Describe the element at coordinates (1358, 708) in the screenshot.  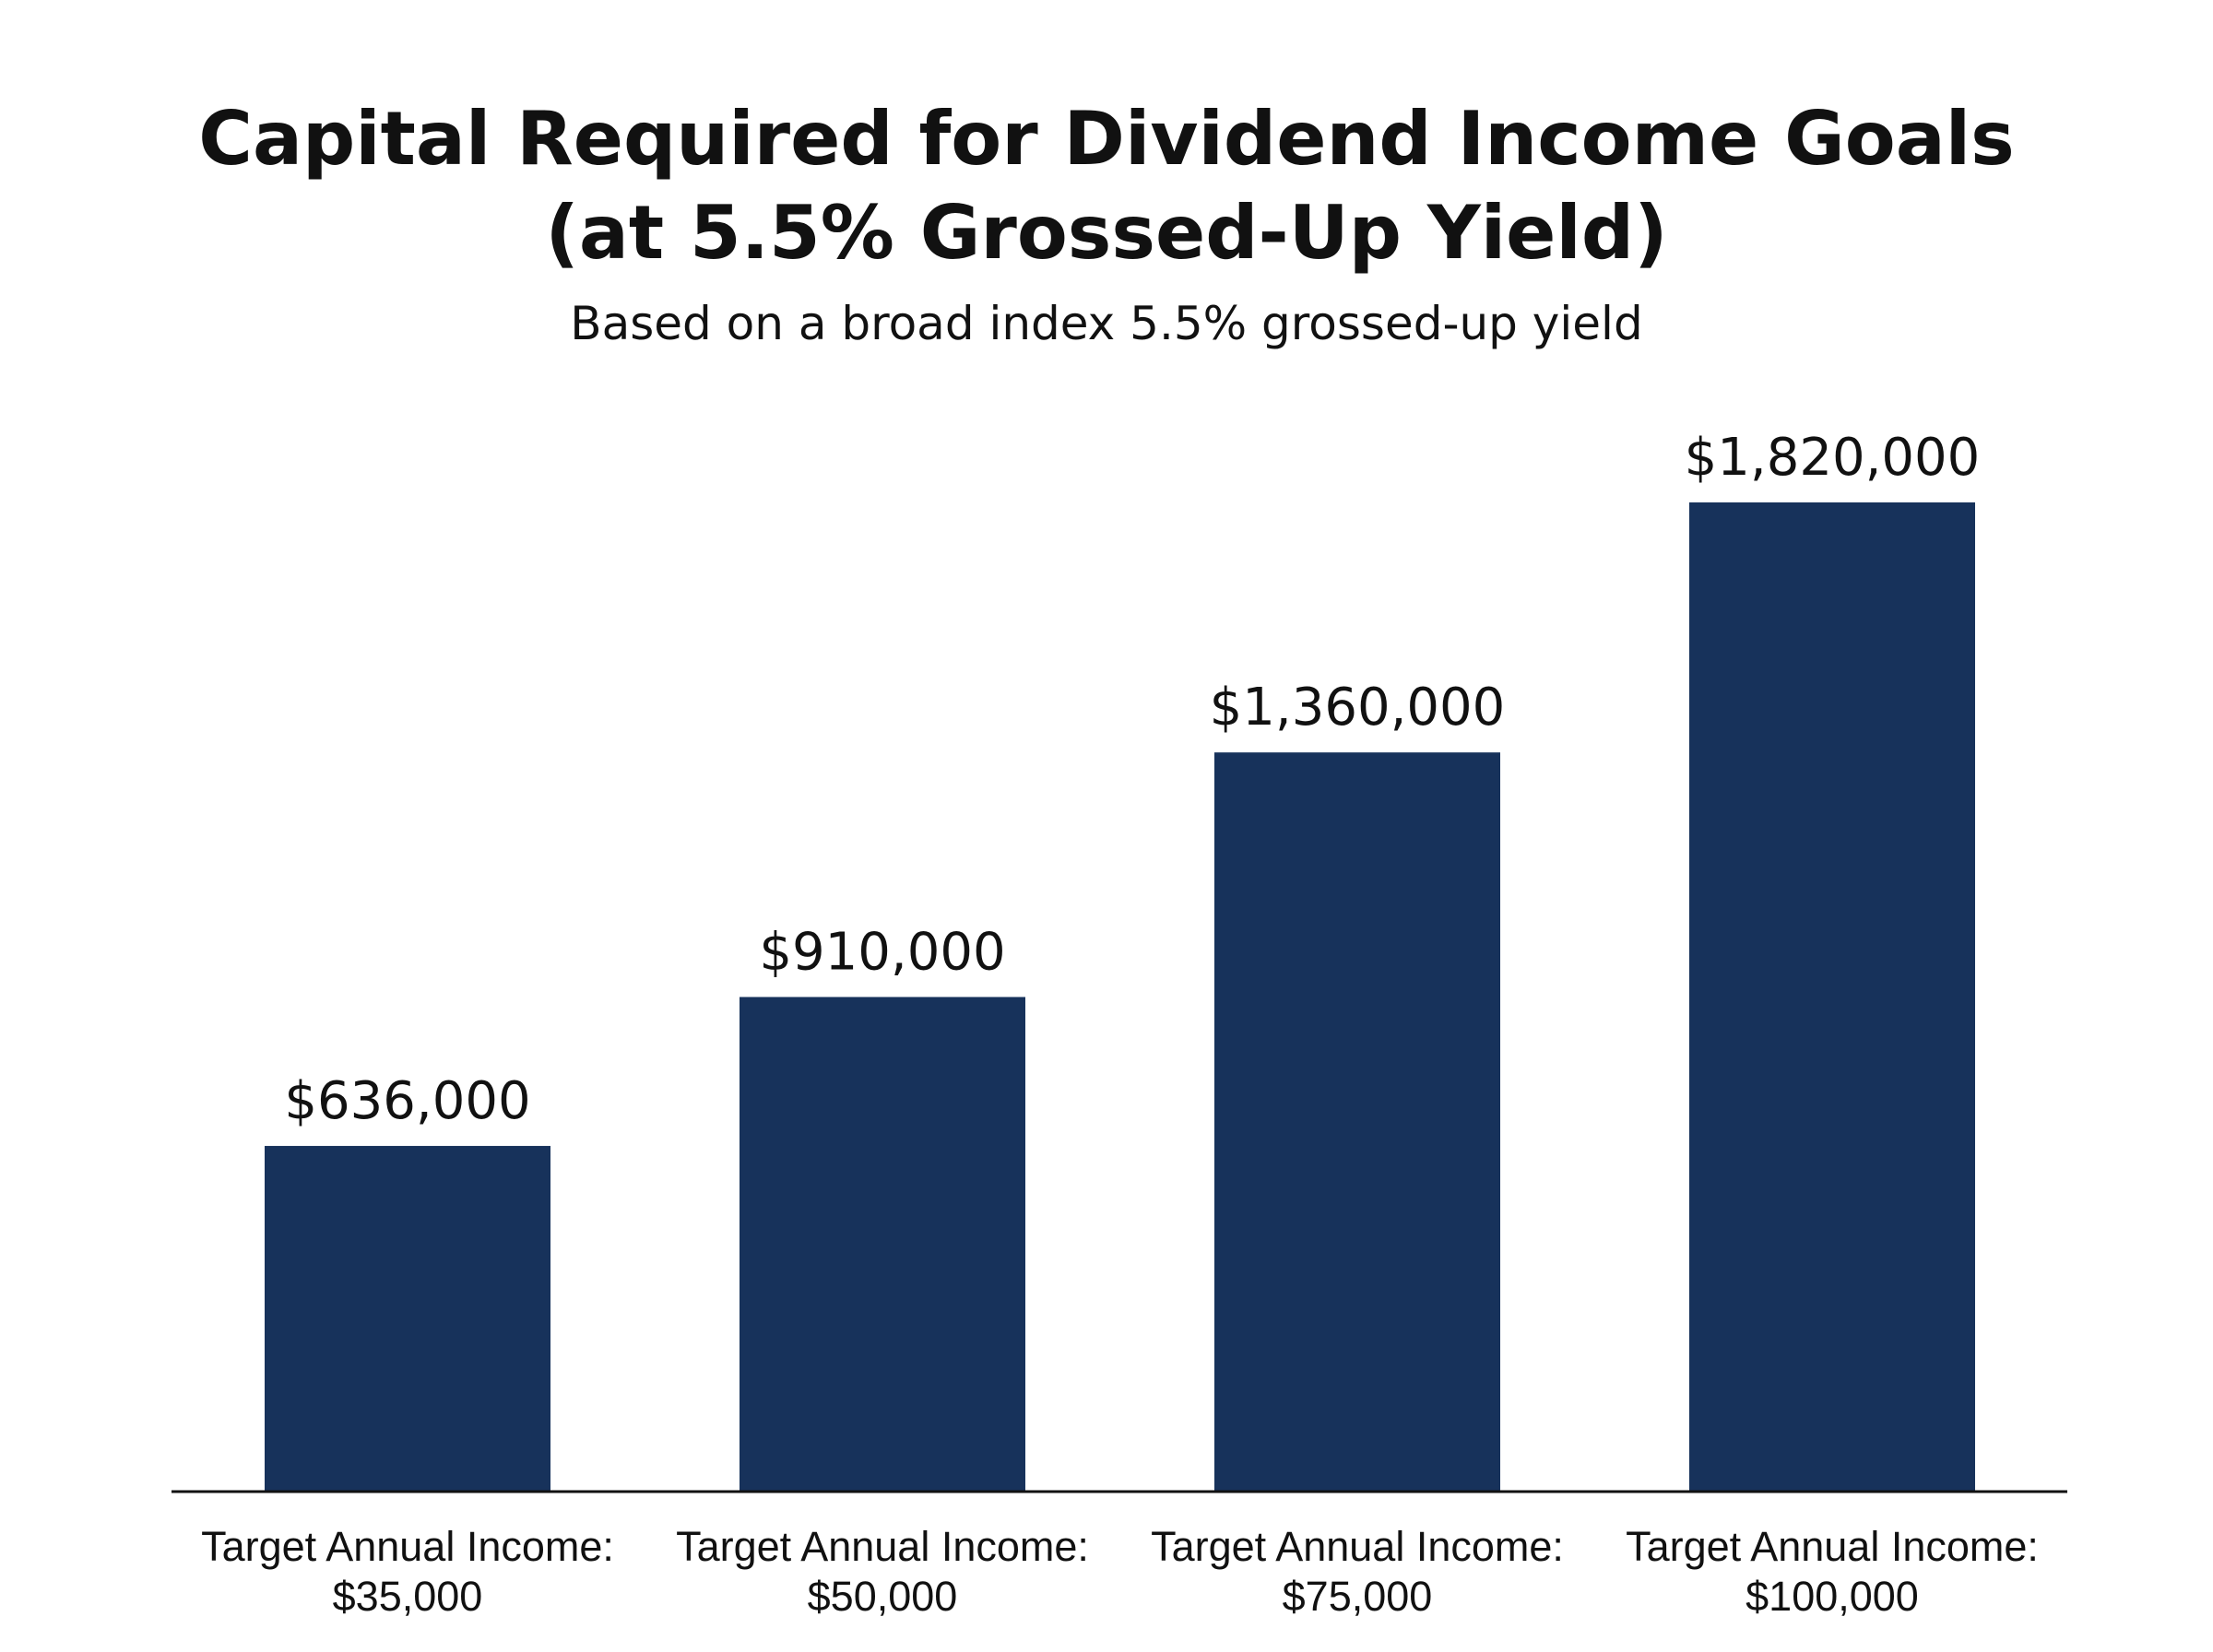
I see `bar-value-label-3: $1,360,000` at that location.